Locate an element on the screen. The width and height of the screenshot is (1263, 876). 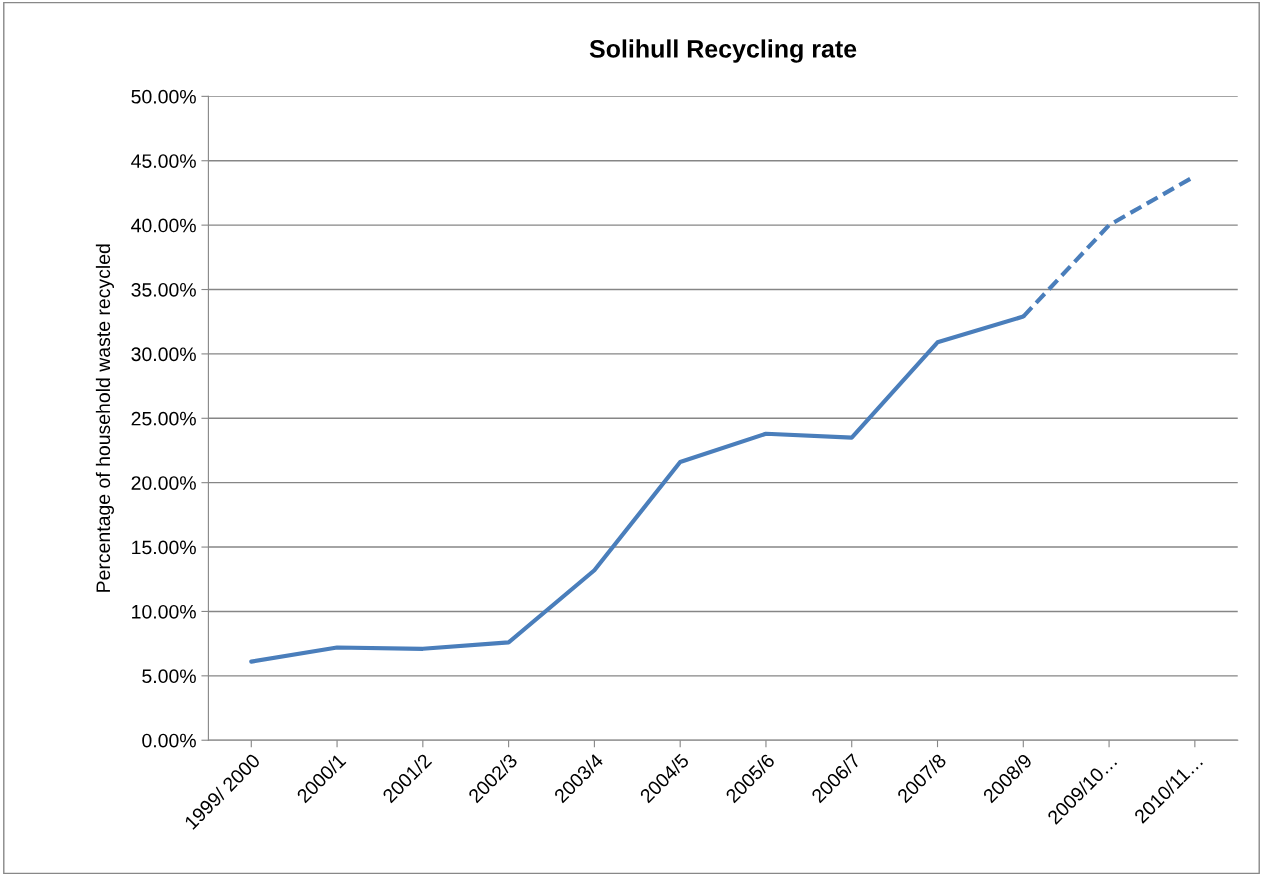
y-tick-label: 20.00% is located at coordinates (163, 483).